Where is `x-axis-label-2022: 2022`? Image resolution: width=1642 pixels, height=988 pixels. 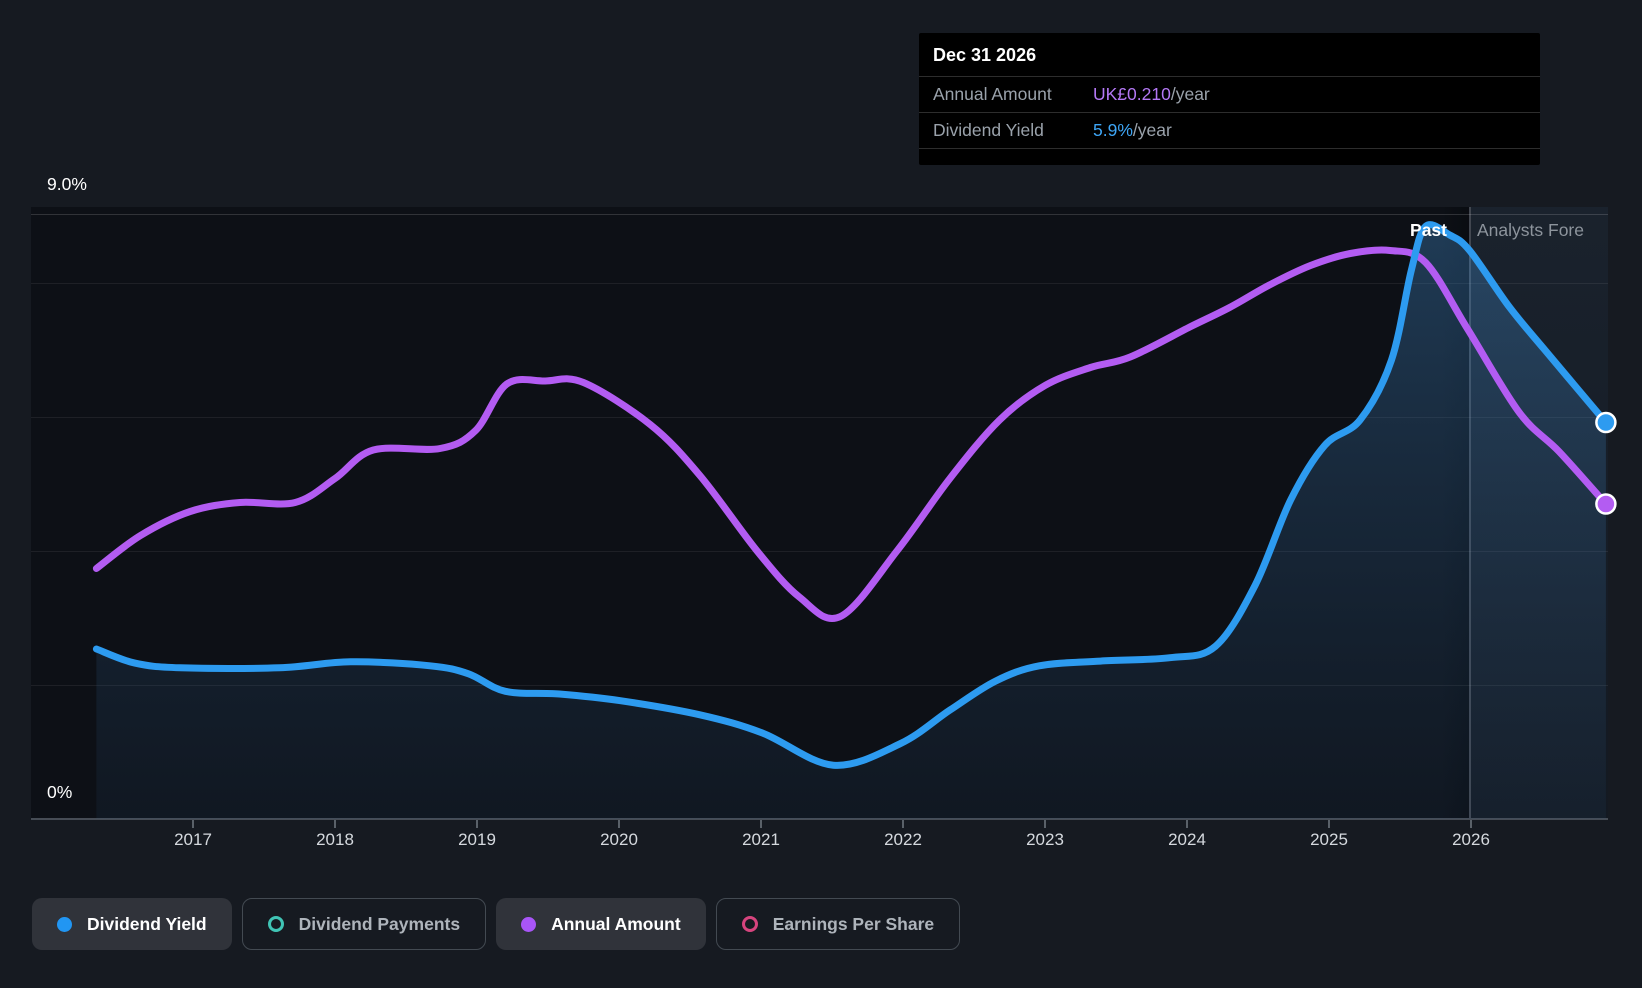 x-axis-label-2022: 2022 is located at coordinates (903, 839).